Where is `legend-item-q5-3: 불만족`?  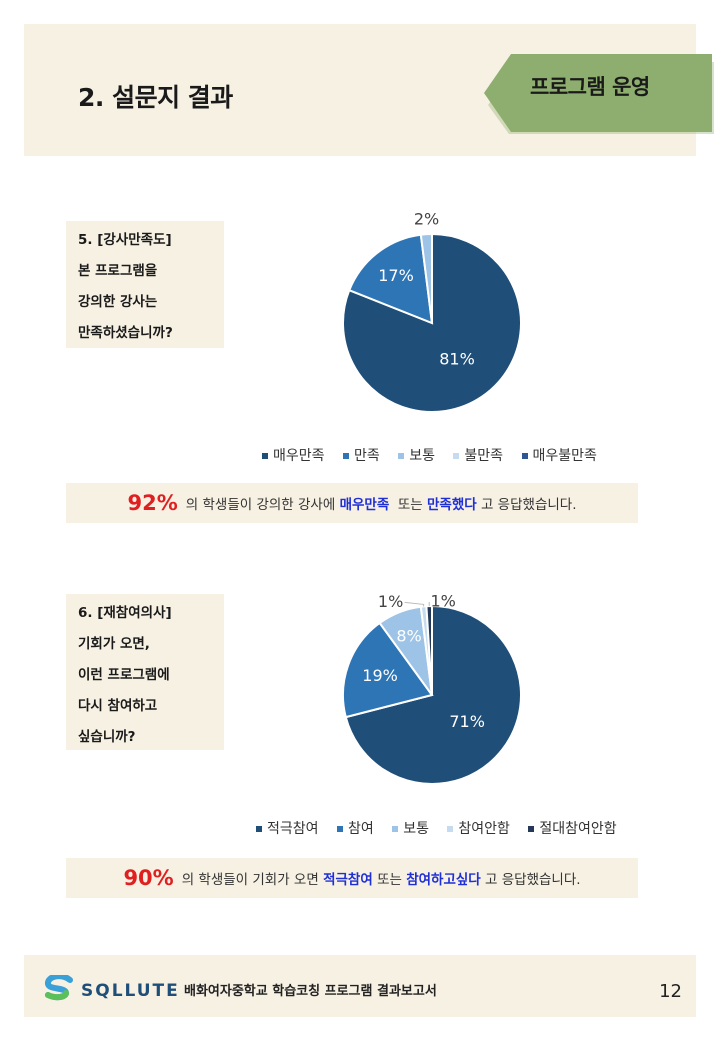
legend-item-q5-3: 불만족 is located at coordinates (478, 455).